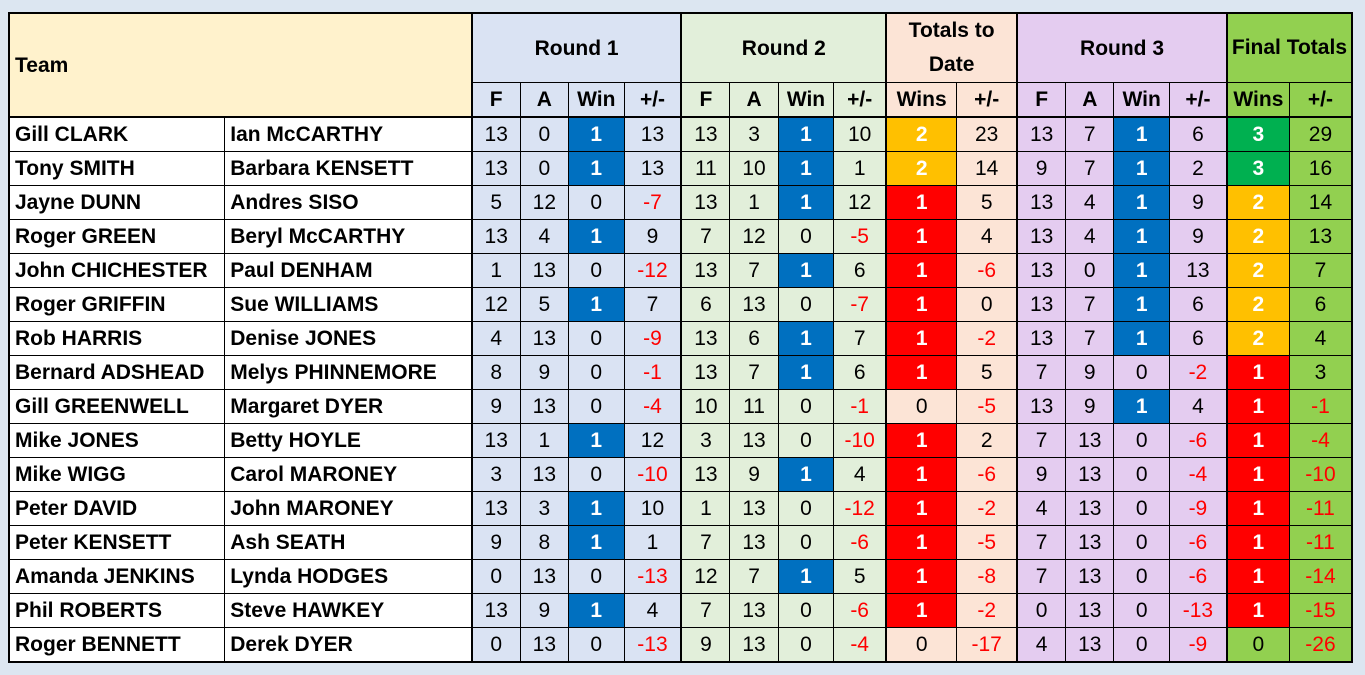  Describe the element at coordinates (987, 474) in the screenshot. I see `td-diff-cell: -6` at that location.